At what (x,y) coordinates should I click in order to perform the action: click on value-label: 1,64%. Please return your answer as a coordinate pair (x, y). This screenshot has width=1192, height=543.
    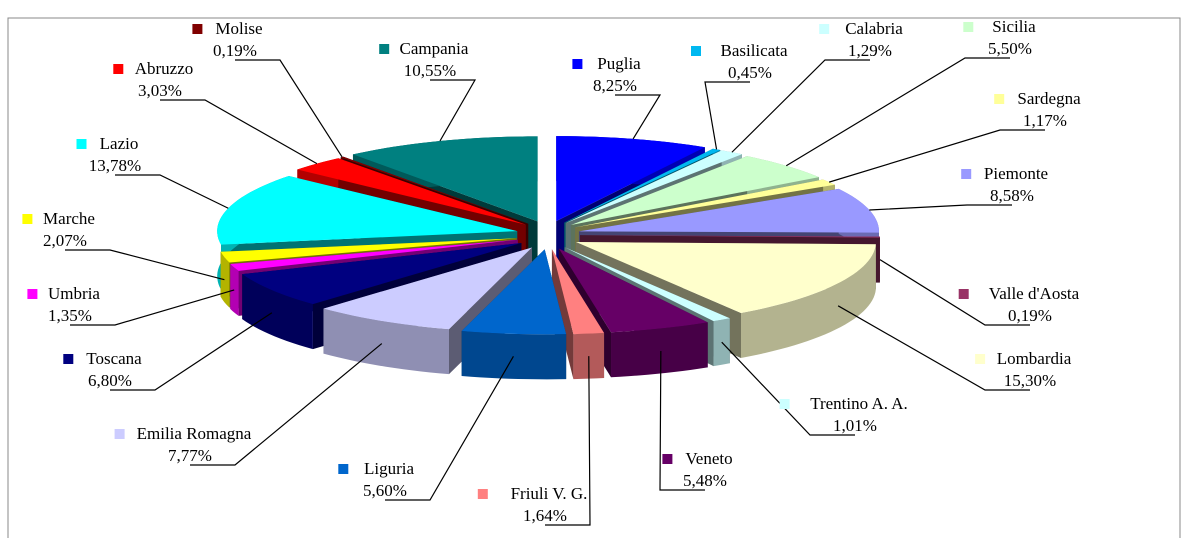
    Looking at the image, I should click on (545, 515).